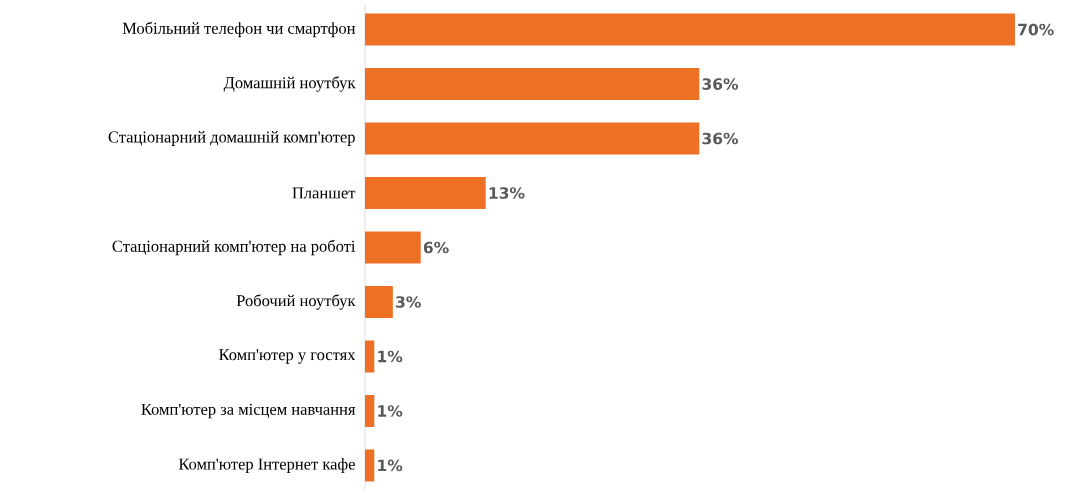 The height and width of the screenshot is (495, 1070). Describe the element at coordinates (266, 465) in the screenshot. I see `y-tick-label: Комп'ютер Інтернет кафе` at that location.